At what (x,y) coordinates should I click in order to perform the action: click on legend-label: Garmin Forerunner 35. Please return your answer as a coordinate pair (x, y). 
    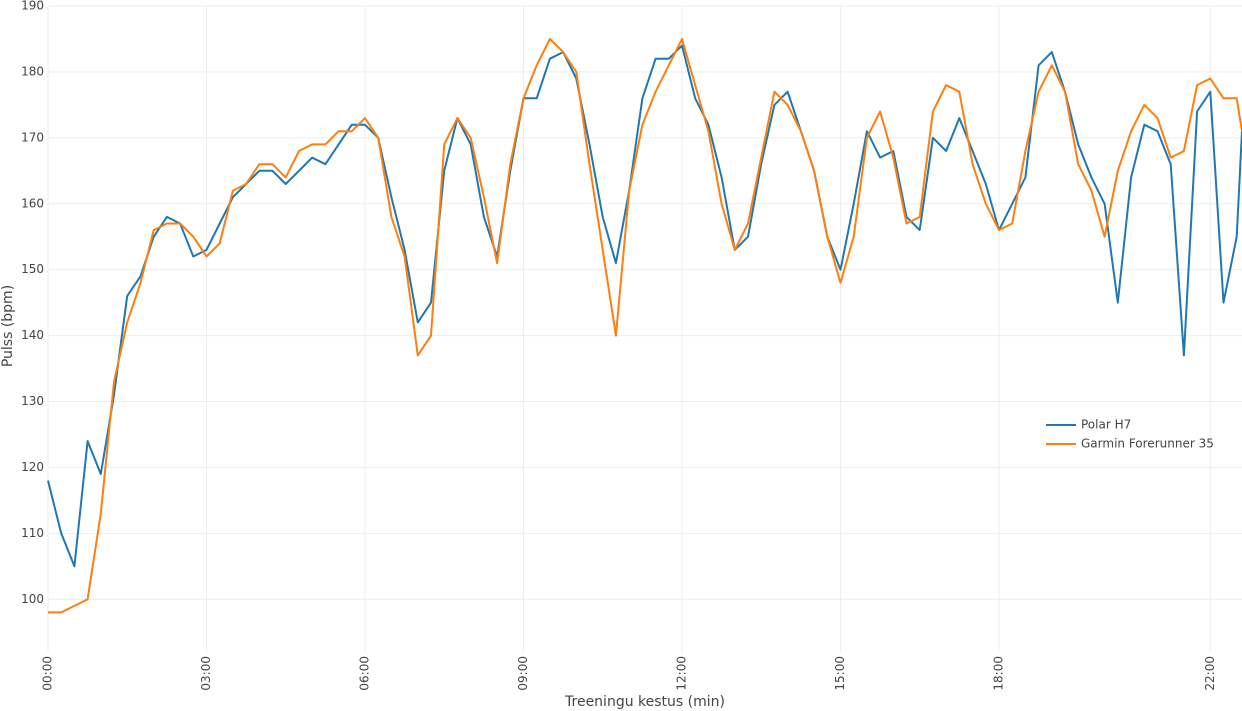
    Looking at the image, I should click on (1147, 444).